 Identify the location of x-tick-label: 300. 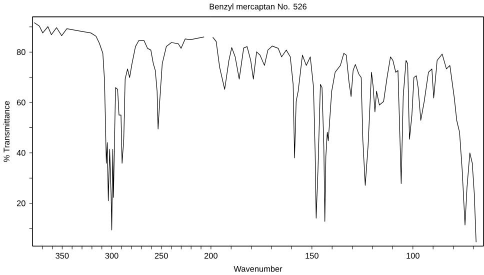
(111, 255).